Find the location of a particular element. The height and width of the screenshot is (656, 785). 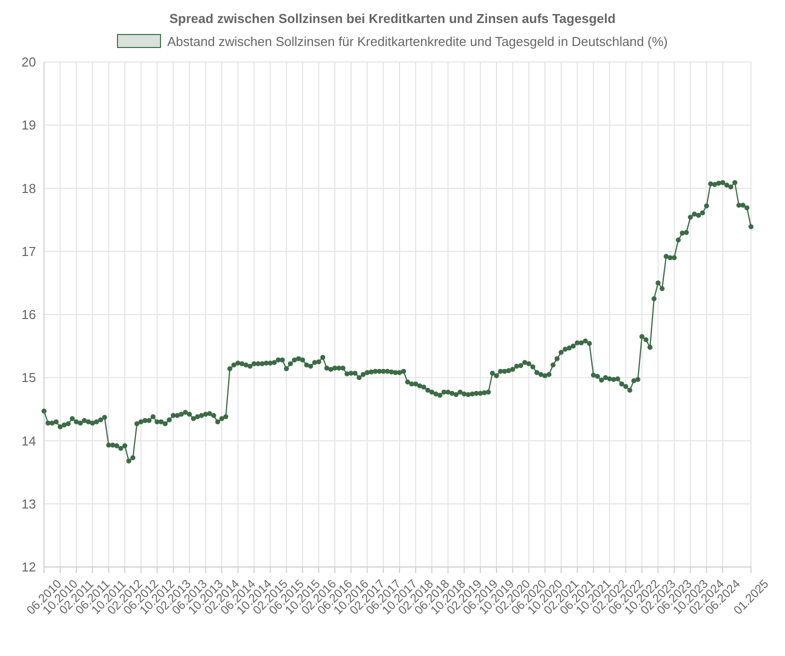

y-tick-label: 15 is located at coordinates (29, 378).